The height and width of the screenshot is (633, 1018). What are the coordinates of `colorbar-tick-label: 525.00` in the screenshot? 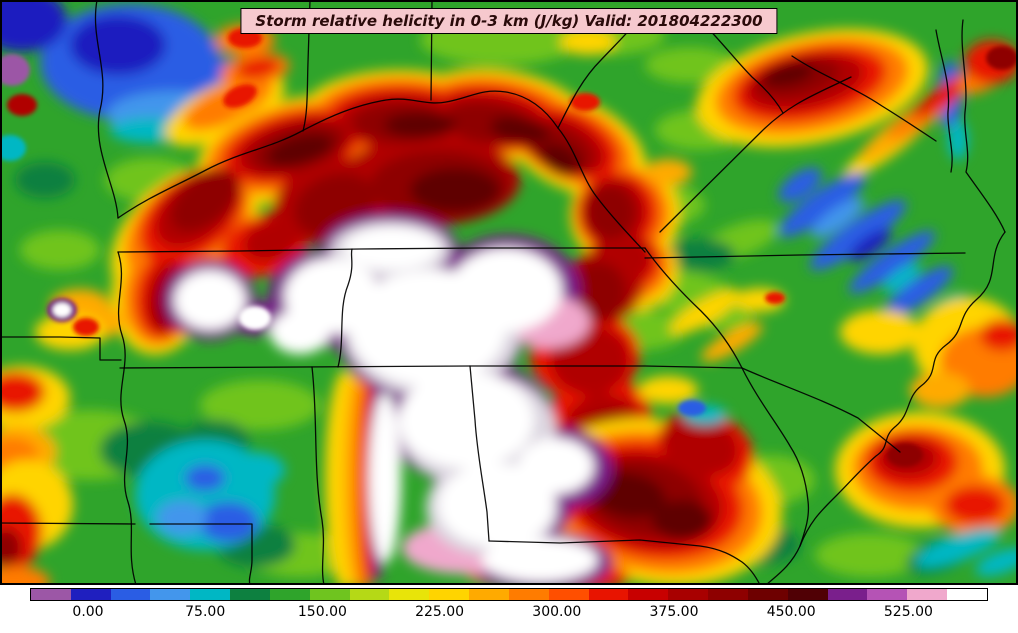 It's located at (908, 612).